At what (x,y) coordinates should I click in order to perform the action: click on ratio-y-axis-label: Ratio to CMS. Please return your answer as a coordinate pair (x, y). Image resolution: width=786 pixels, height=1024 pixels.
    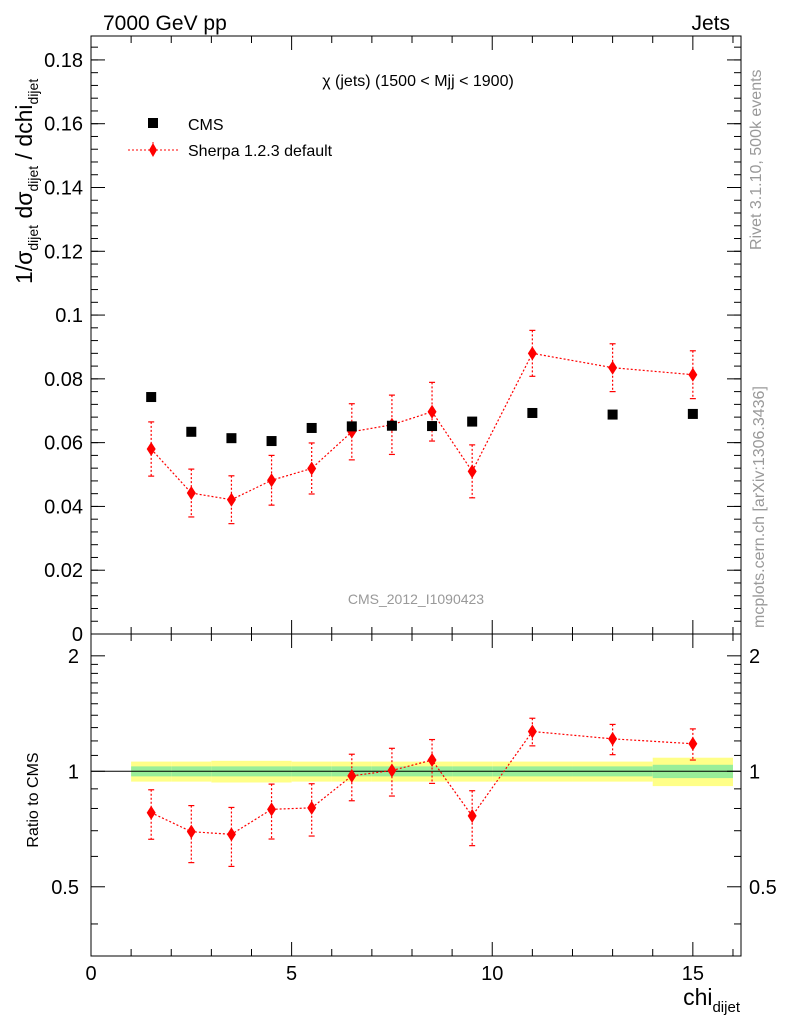
    Looking at the image, I should click on (33, 799).